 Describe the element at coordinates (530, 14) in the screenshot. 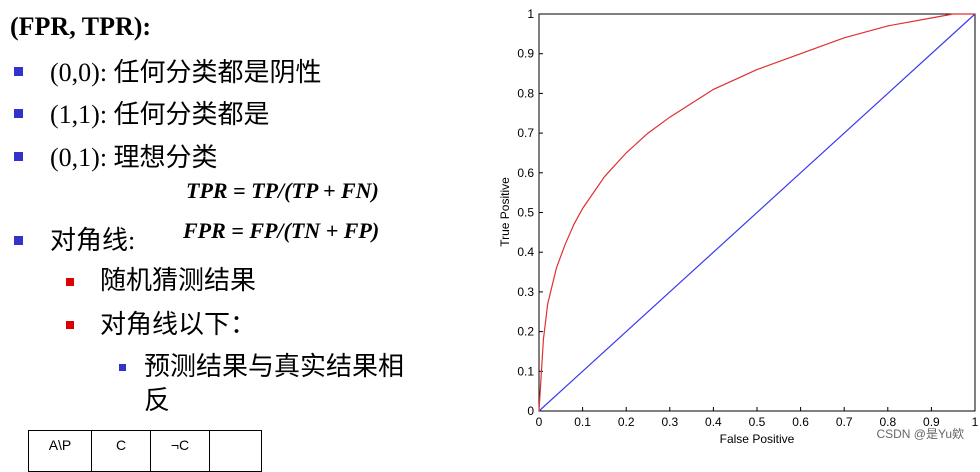

I see `y-tick-label: 1` at that location.